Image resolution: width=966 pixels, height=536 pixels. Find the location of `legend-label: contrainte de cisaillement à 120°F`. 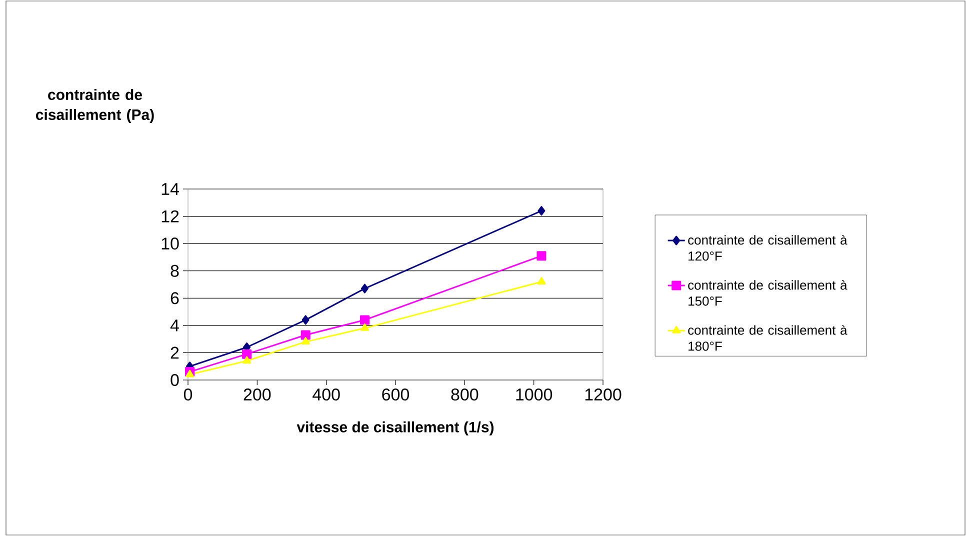

legend-label: contrainte de cisaillement à 120°F is located at coordinates (768, 247).